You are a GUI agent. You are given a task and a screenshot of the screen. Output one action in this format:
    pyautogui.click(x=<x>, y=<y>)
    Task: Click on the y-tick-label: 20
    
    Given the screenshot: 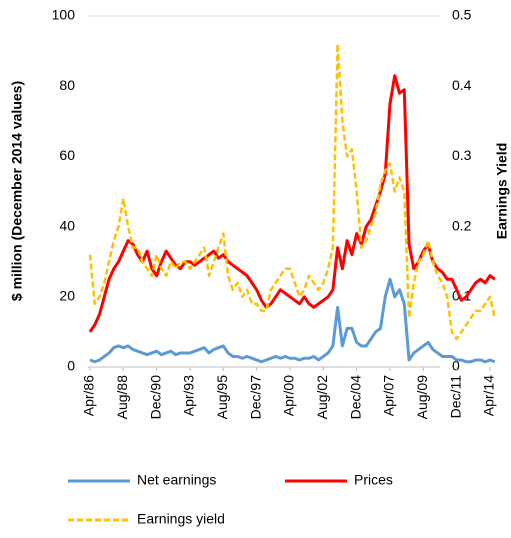 What is the action you would take?
    pyautogui.click(x=67, y=296)
    